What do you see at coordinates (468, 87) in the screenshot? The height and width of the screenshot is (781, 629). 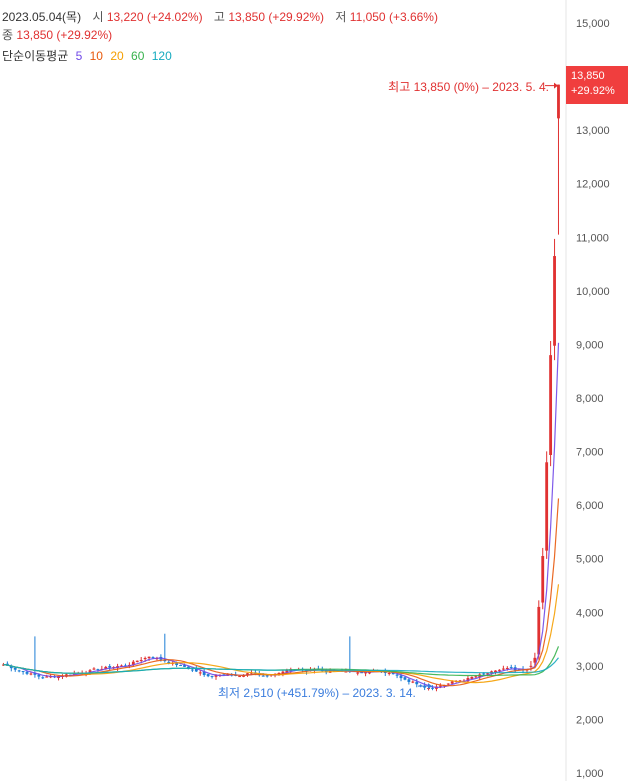 I see `all-time-high-annotation: 최고 13,850 (0%) – 2023. 5. 4.` at bounding box center [468, 87].